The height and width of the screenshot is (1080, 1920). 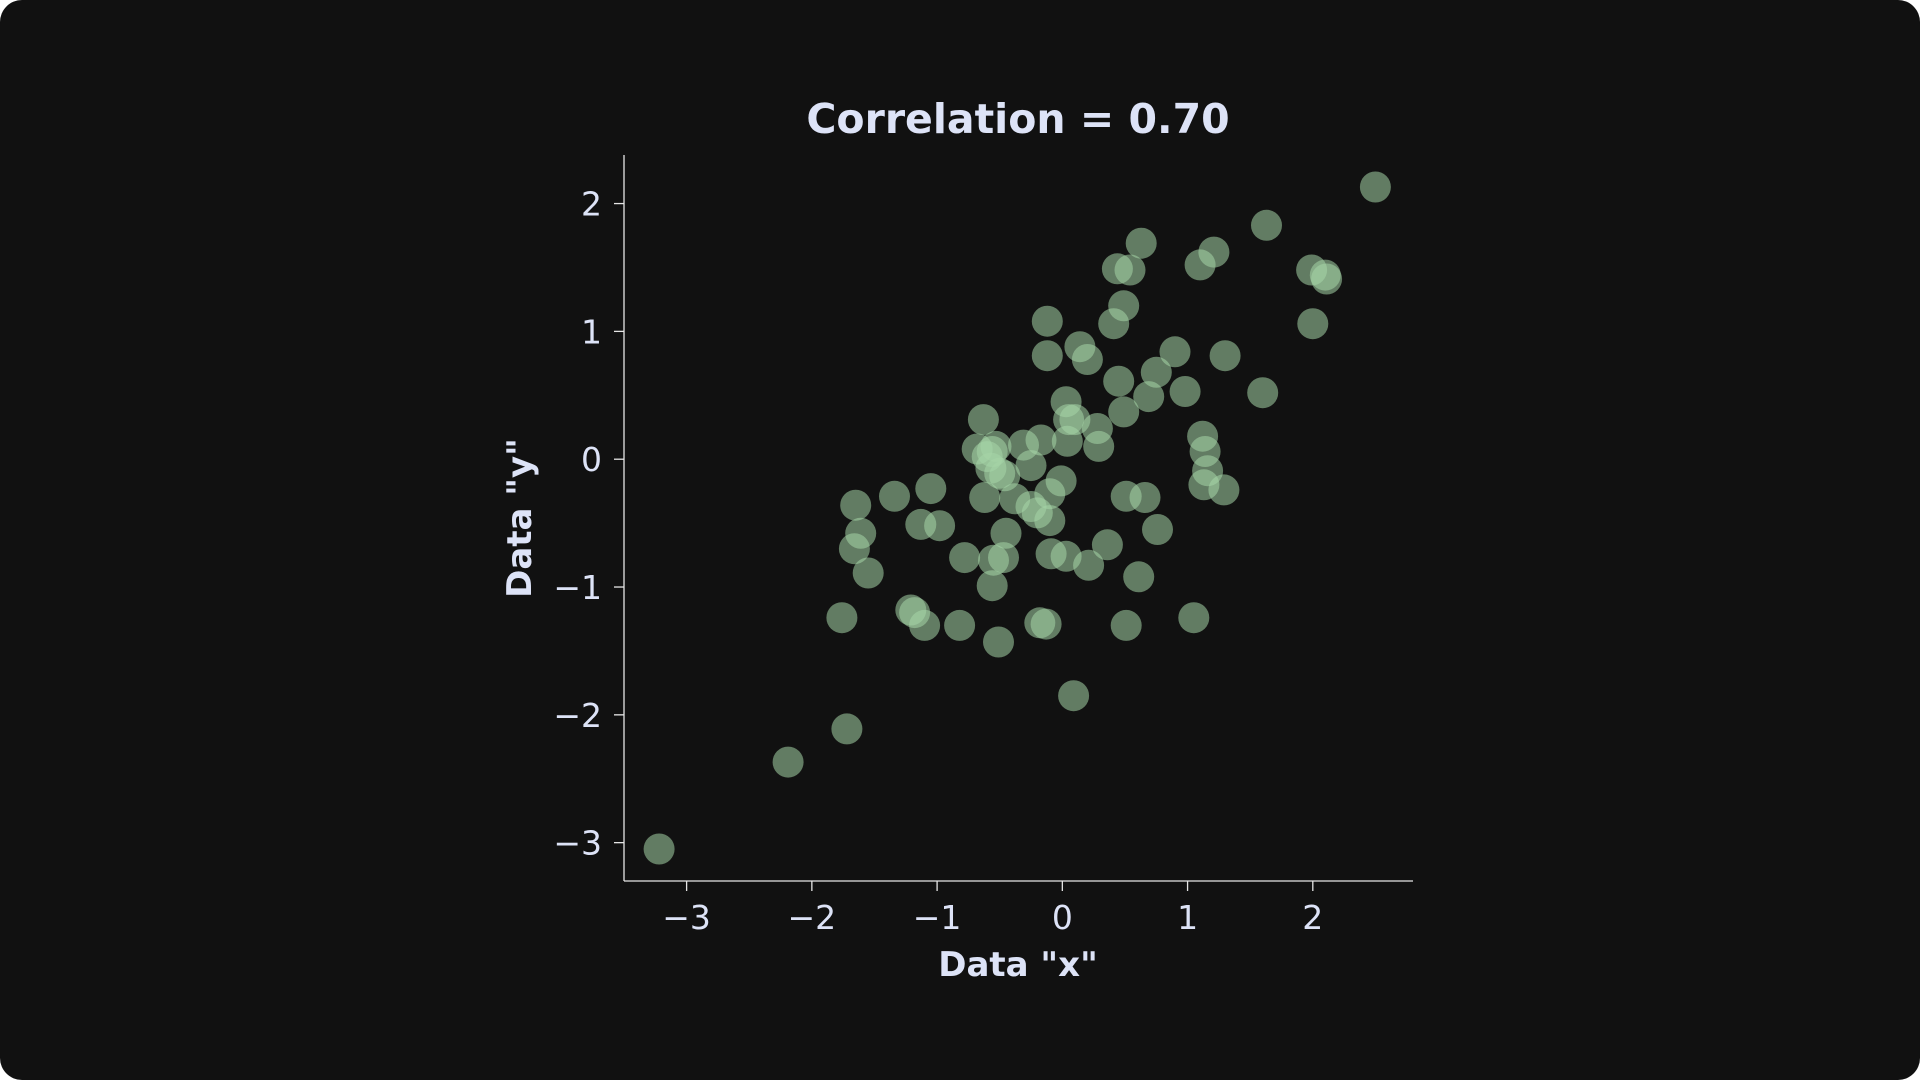 I want to click on y-tick-label: 0, so click(x=591, y=459).